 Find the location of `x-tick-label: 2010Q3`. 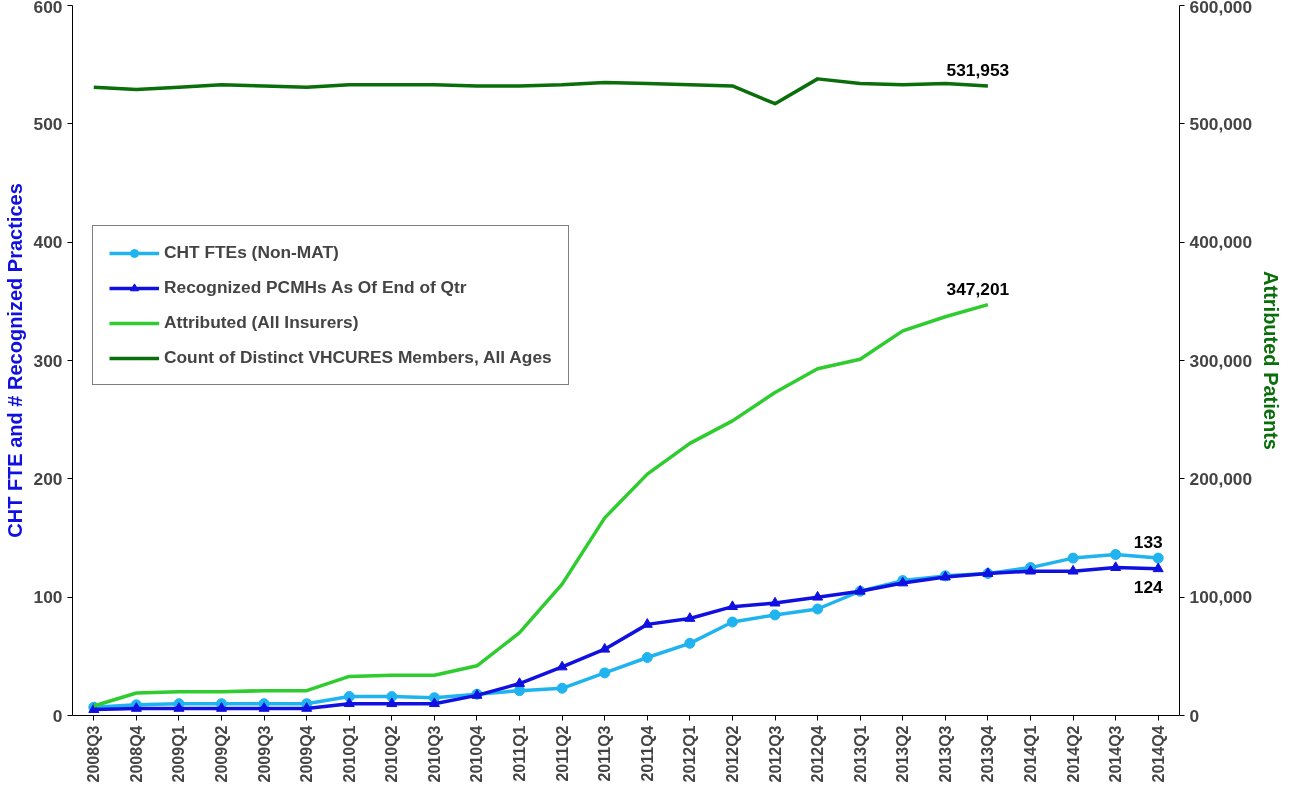

x-tick-label: 2010Q3 is located at coordinates (434, 754).